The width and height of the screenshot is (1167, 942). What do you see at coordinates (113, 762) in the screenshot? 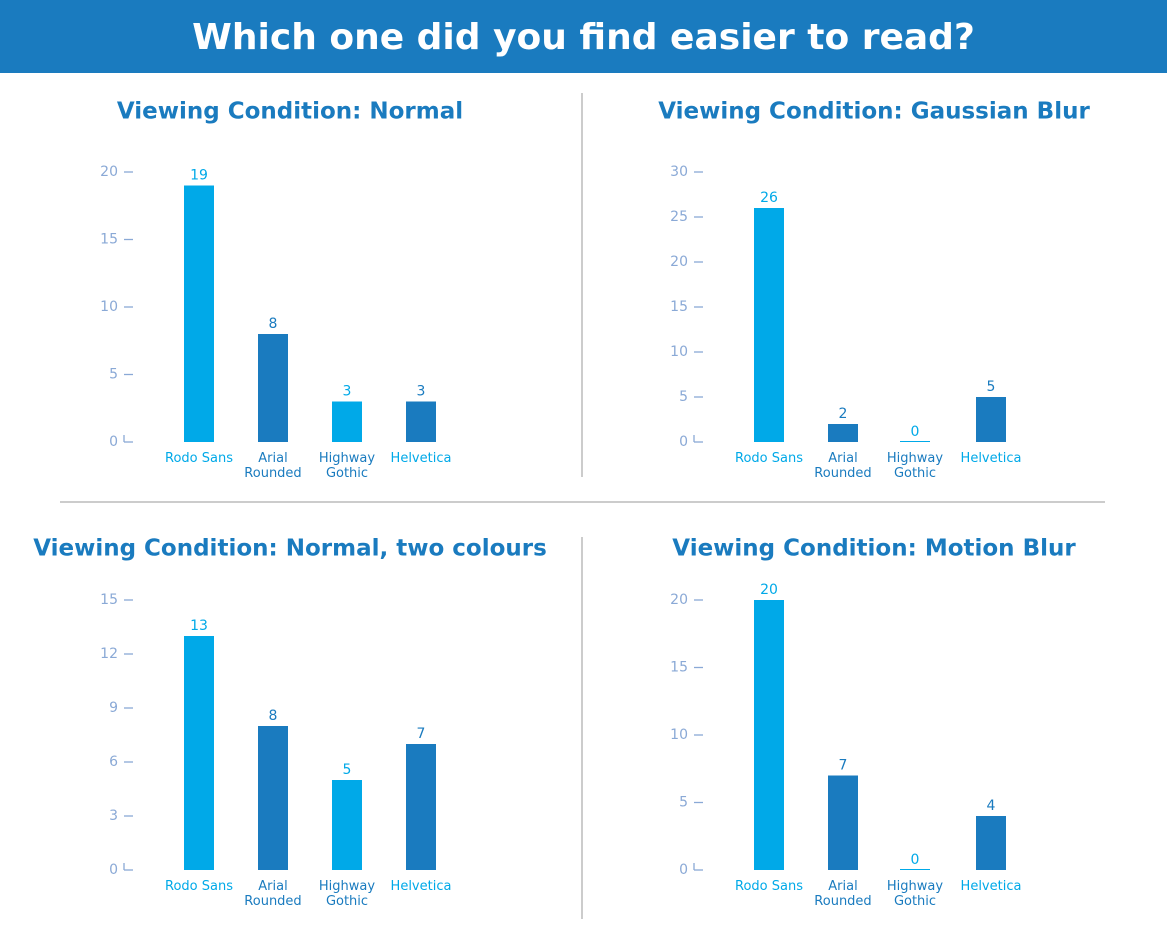
I see `y-tick-label: 6` at bounding box center [113, 762].